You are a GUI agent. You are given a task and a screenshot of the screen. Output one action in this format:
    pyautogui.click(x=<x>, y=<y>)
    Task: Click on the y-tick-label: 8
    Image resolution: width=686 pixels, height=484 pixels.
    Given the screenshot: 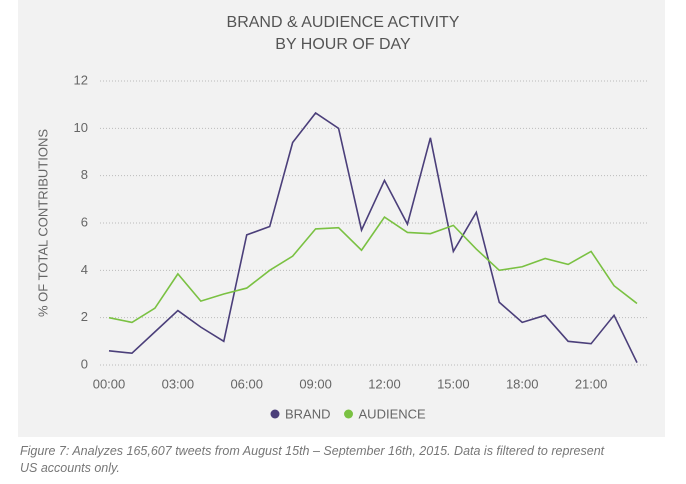 What is the action you would take?
    pyautogui.click(x=84, y=174)
    